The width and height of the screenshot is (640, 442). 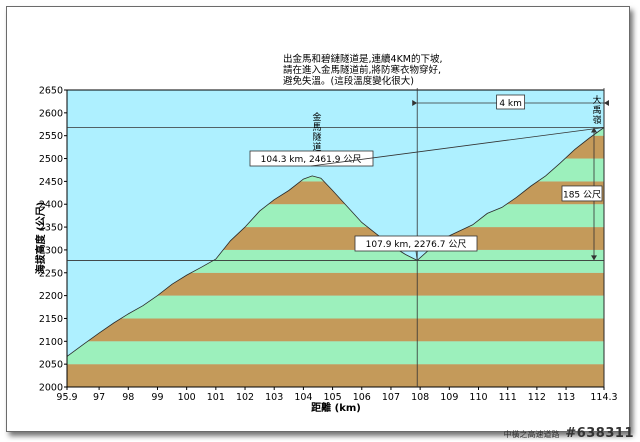 I want to click on x-tick-label: 98, so click(x=128, y=397).